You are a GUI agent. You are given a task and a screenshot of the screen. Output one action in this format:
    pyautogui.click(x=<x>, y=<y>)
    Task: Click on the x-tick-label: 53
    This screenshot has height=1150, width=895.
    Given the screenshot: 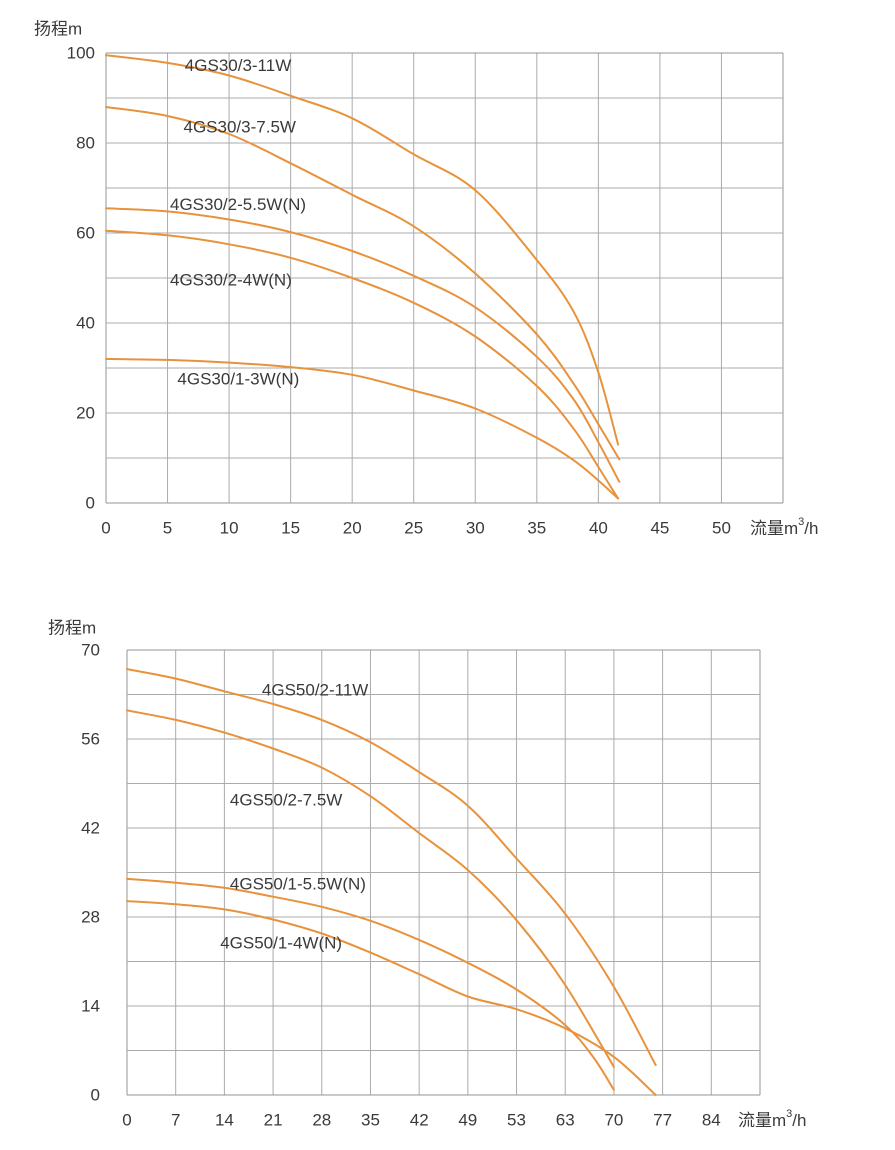 What is the action you would take?
    pyautogui.click(x=516, y=1120)
    